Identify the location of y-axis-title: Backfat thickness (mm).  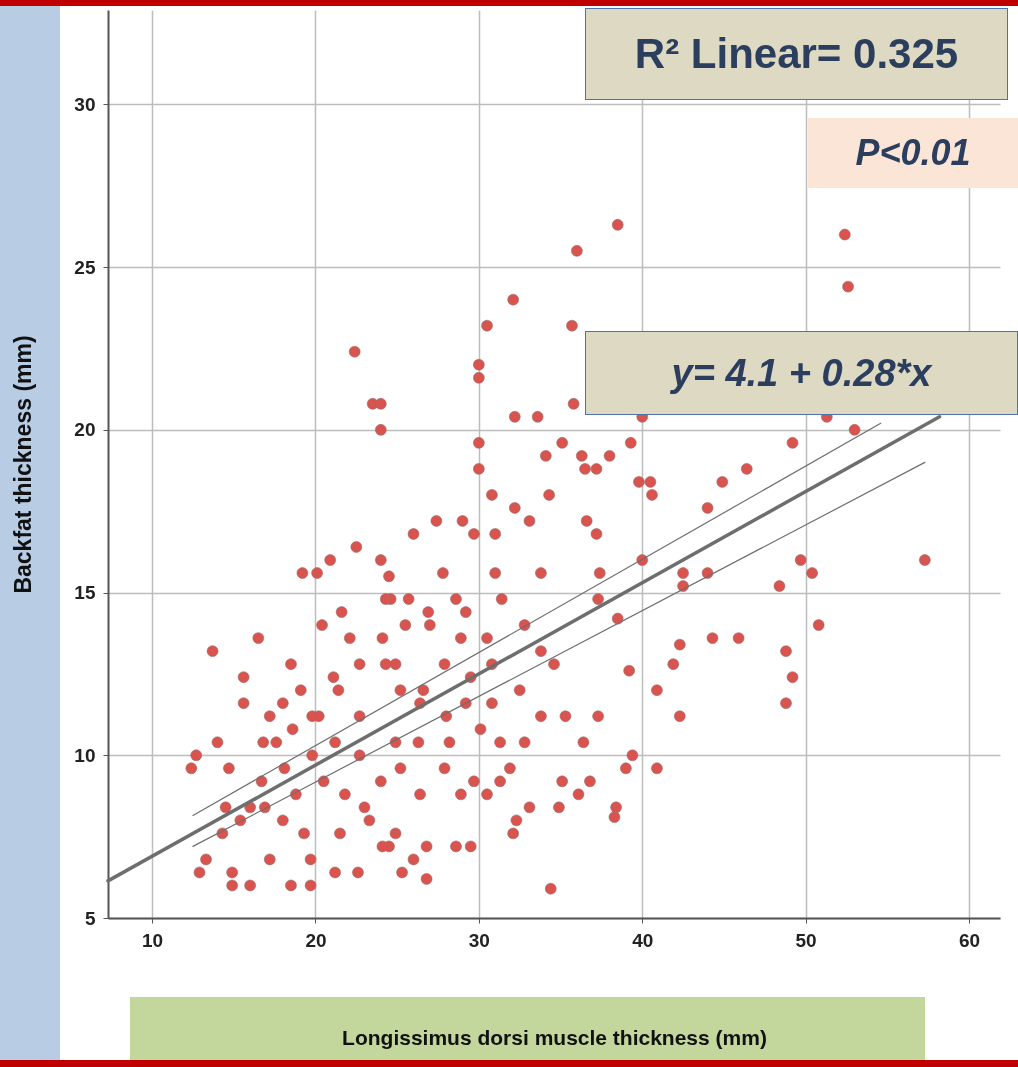
(22, 464).